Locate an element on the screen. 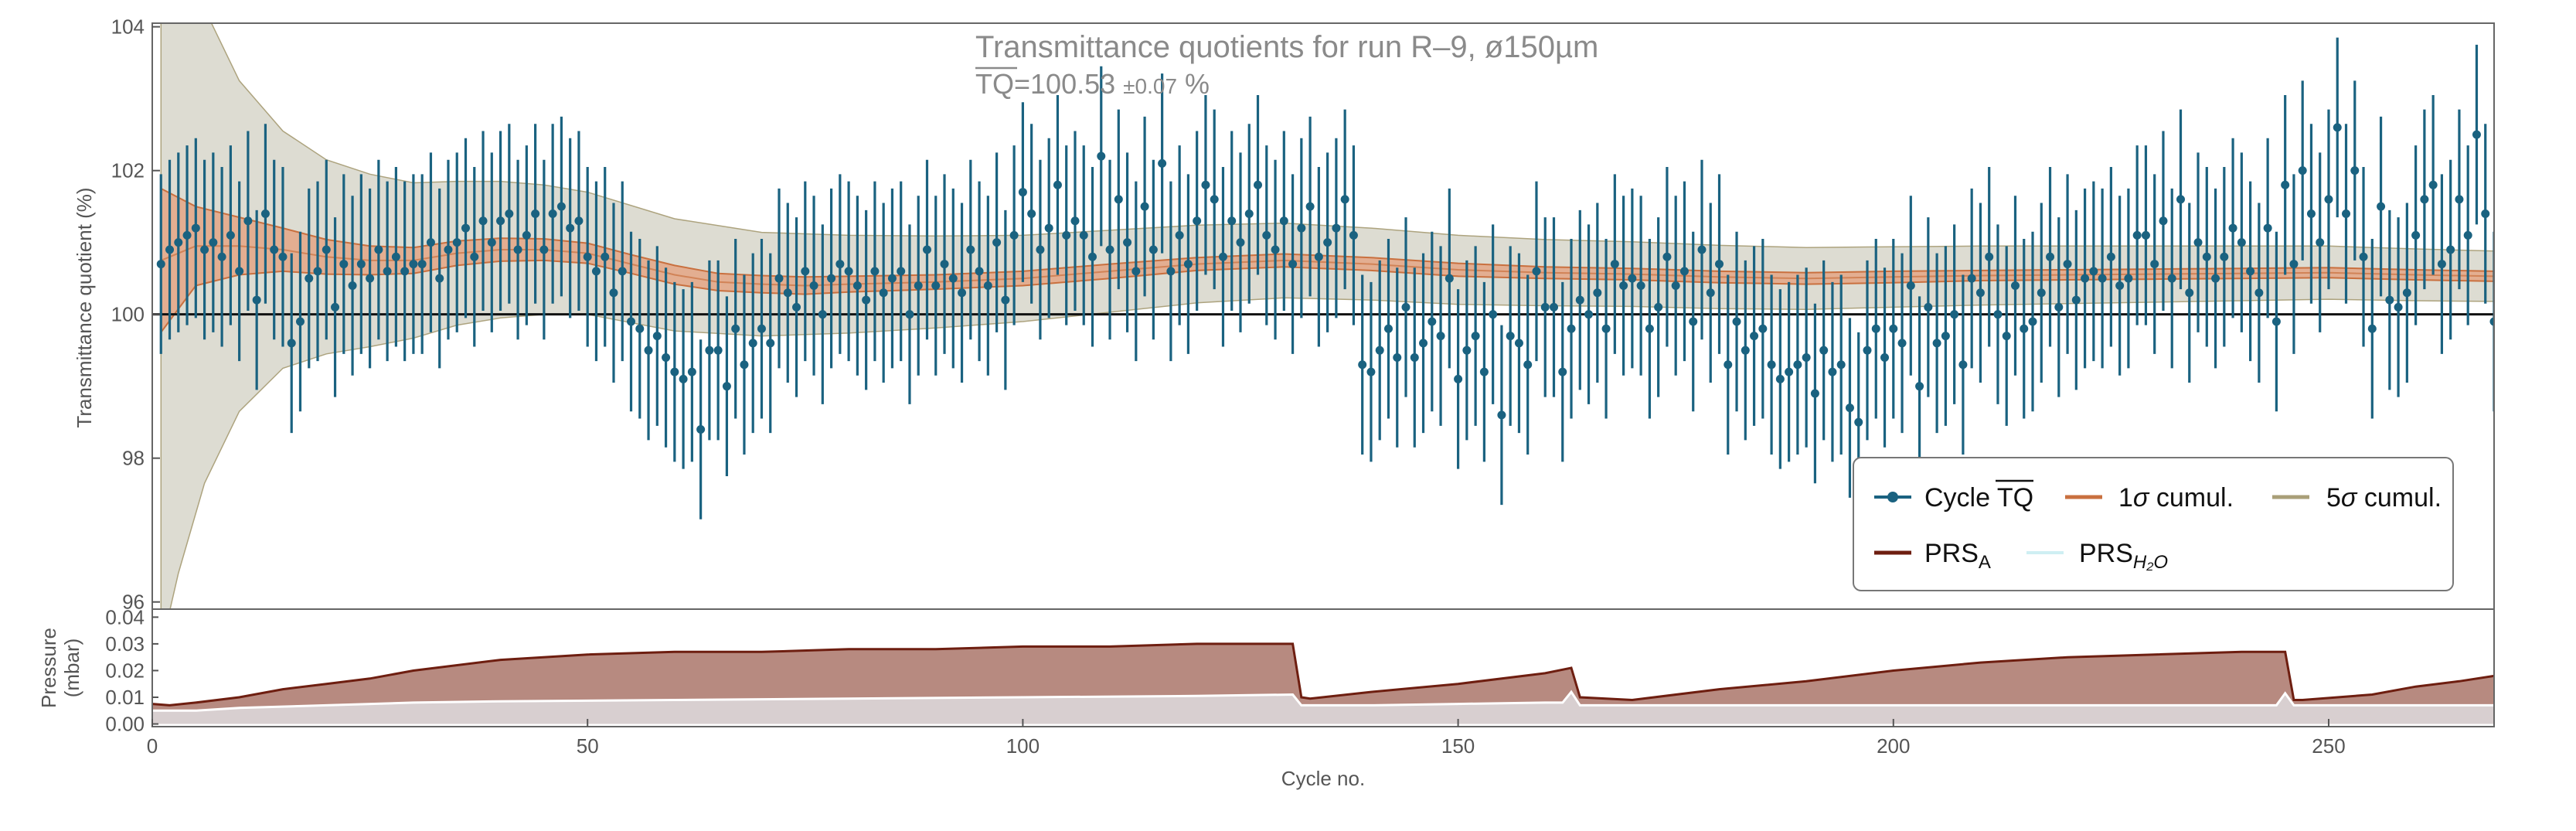  svg-text: PRSA is located at coordinates (1958, 556).